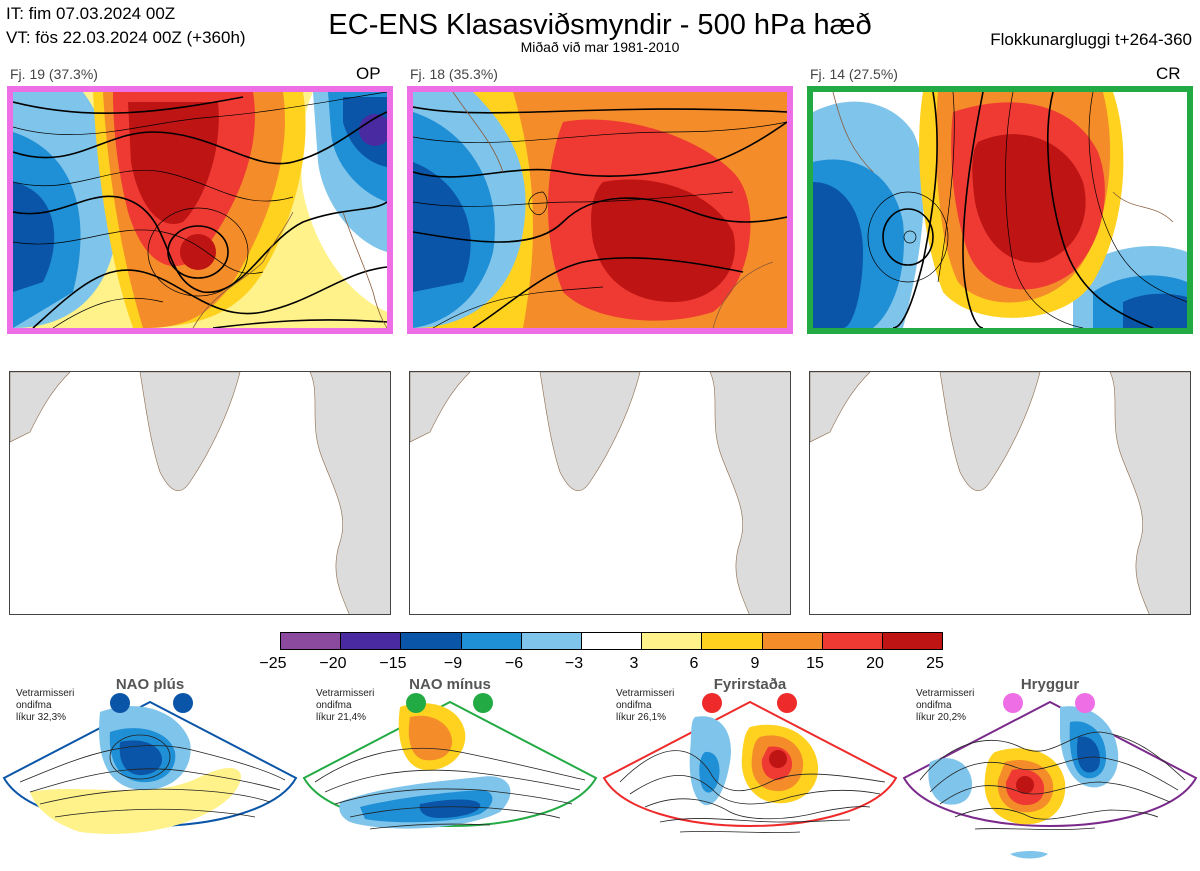 Image resolution: width=1200 pixels, height=871 pixels. What do you see at coordinates (1091, 39) in the screenshot?
I see `clustering-window: Flokkunargluggi t+264-360` at bounding box center [1091, 39].